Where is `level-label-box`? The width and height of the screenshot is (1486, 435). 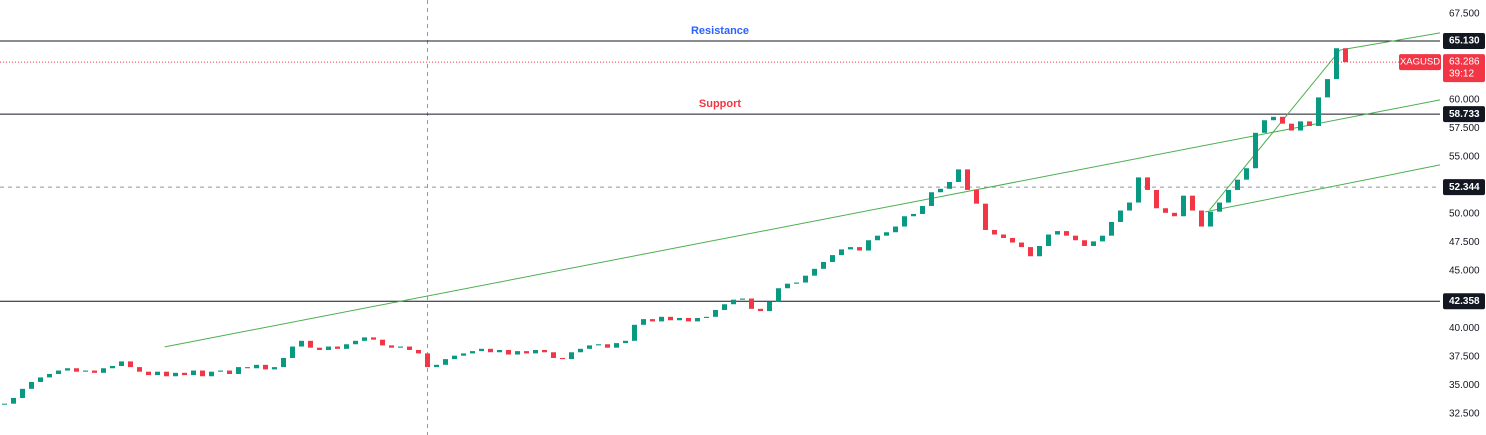 level-label-box is located at coordinates (1464, 41).